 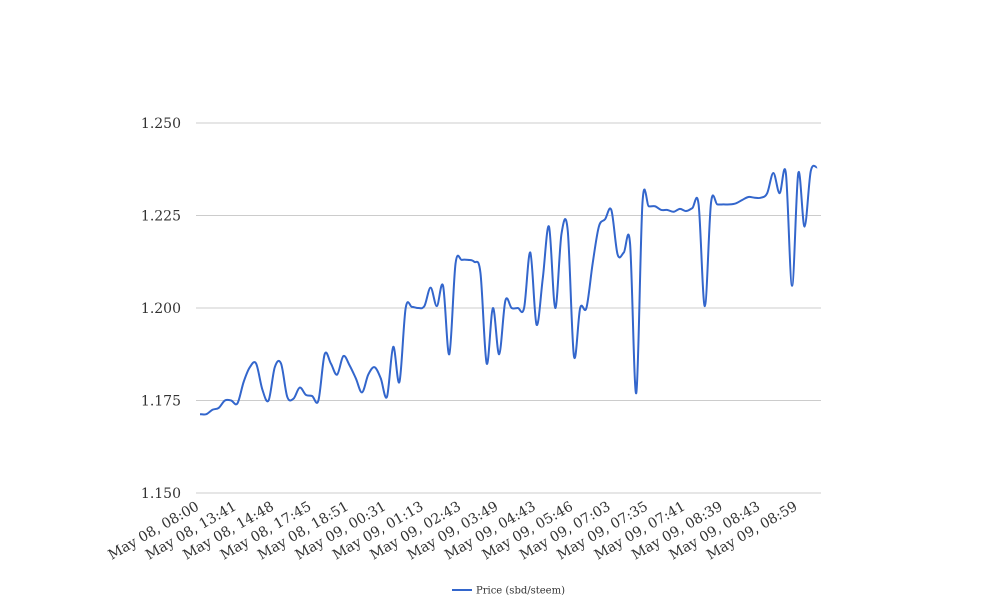 I want to click on y-tick-label: 1.225, so click(x=161, y=217).